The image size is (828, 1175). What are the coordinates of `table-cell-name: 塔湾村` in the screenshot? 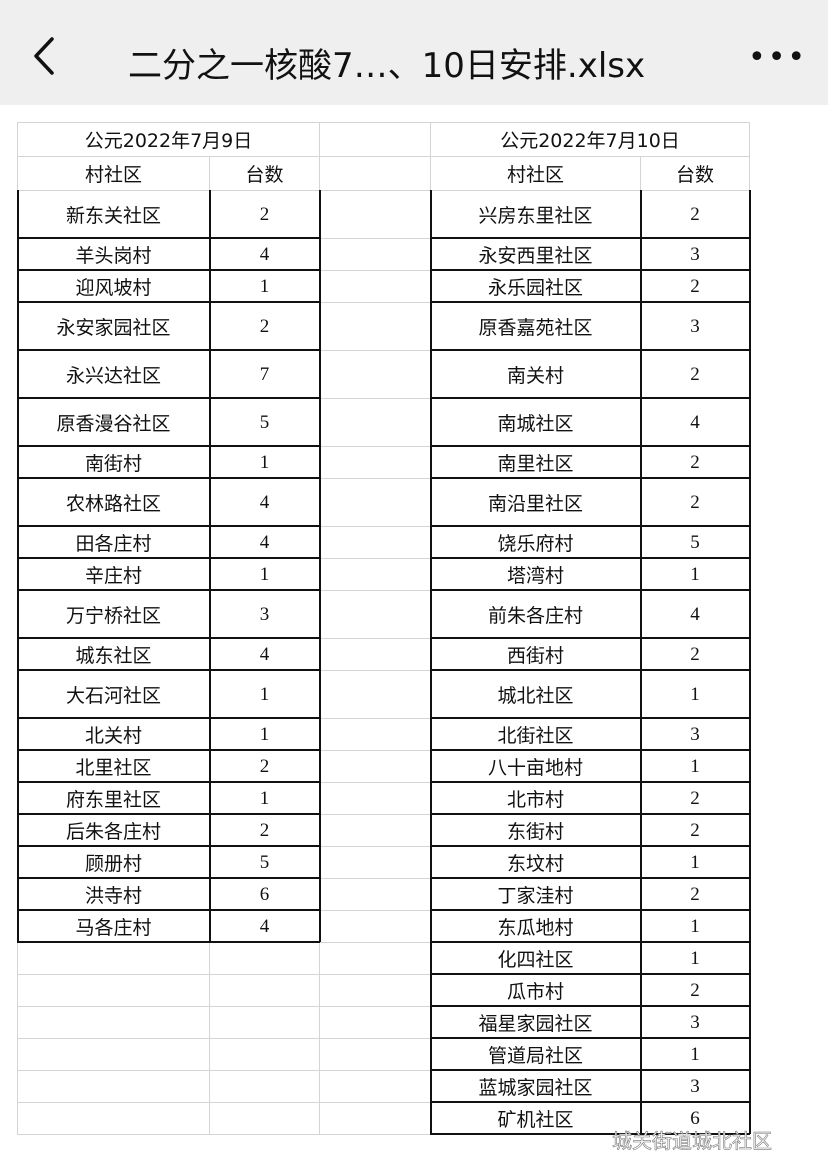 It's located at (535, 574).